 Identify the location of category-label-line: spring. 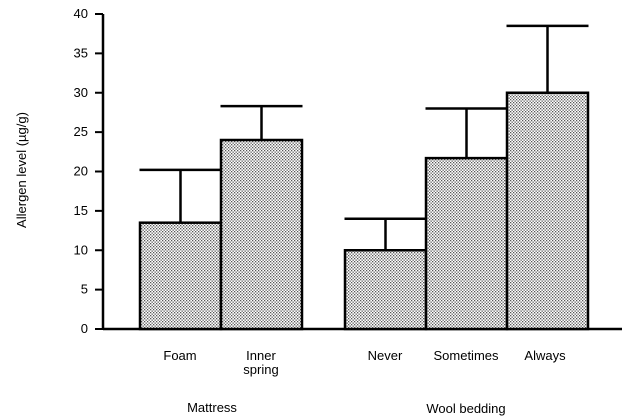
(260, 369).